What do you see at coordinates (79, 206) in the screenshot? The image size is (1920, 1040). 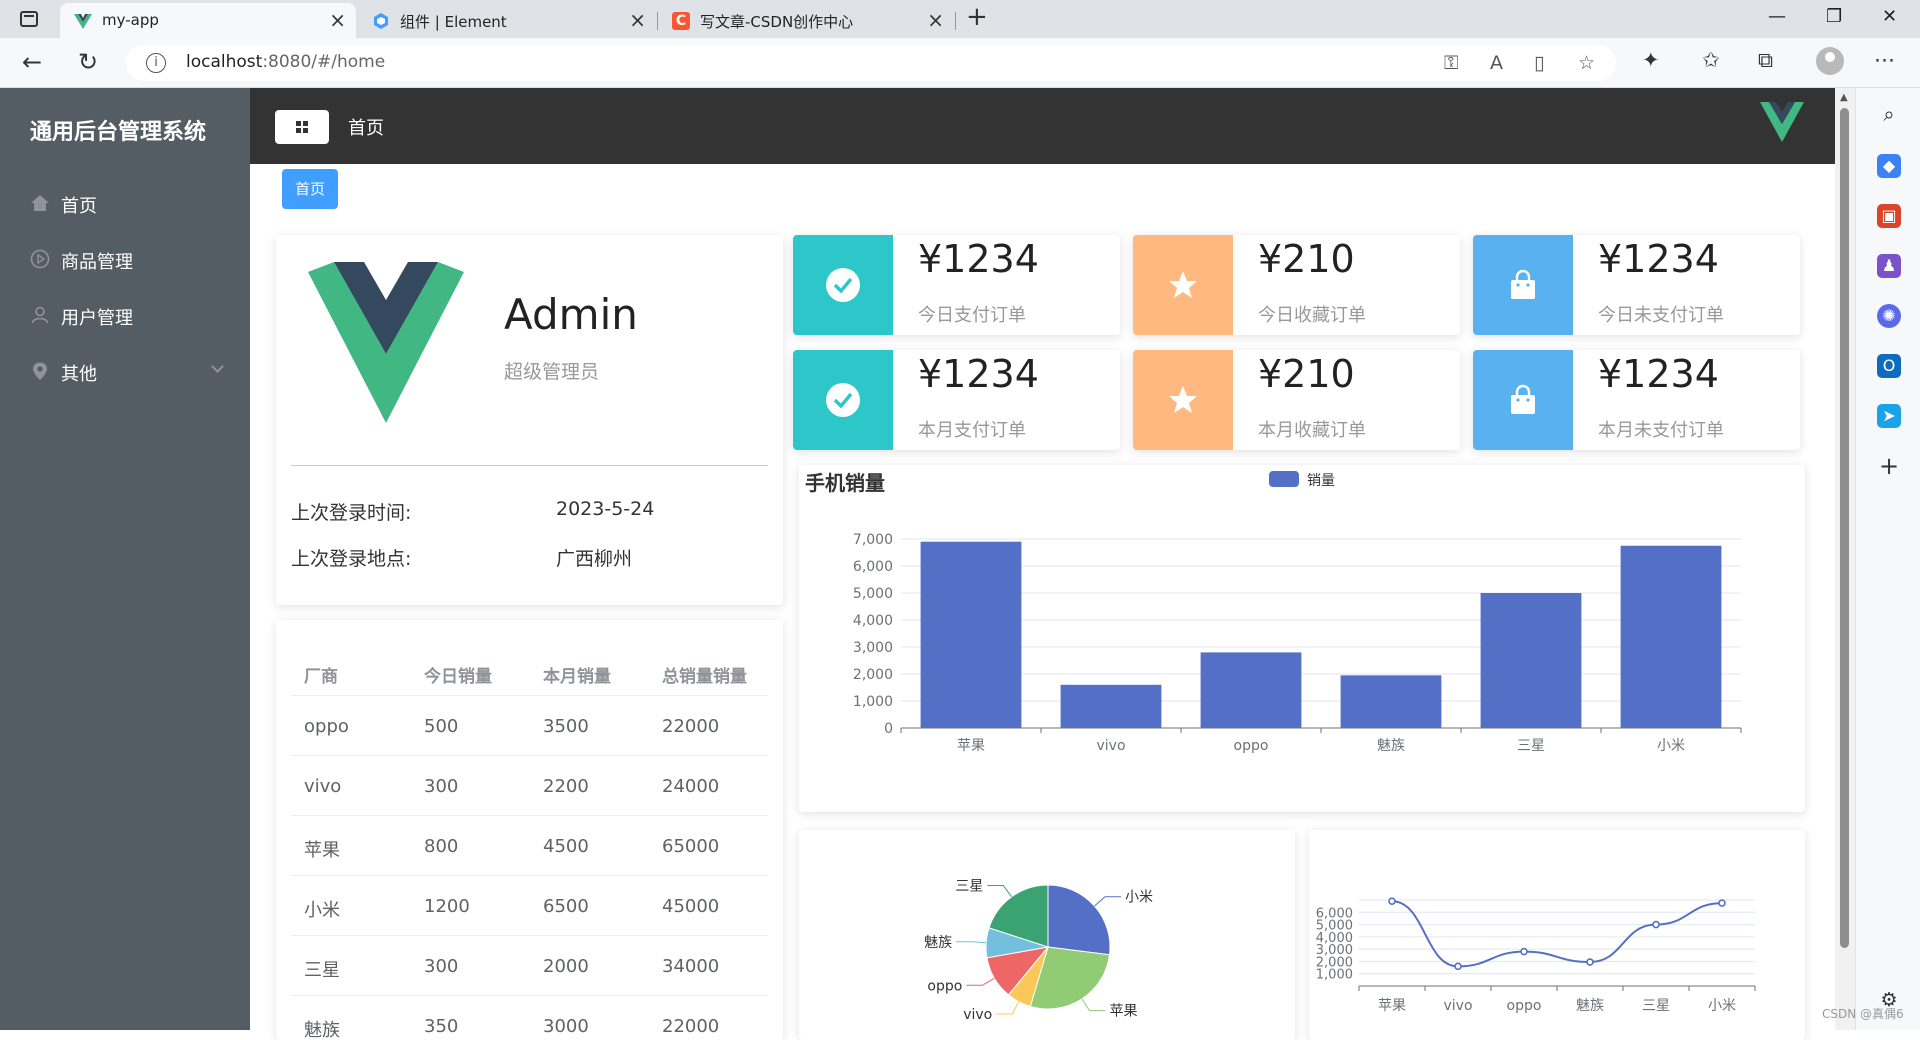 I see `sidebar-item-label: 首页` at bounding box center [79, 206].